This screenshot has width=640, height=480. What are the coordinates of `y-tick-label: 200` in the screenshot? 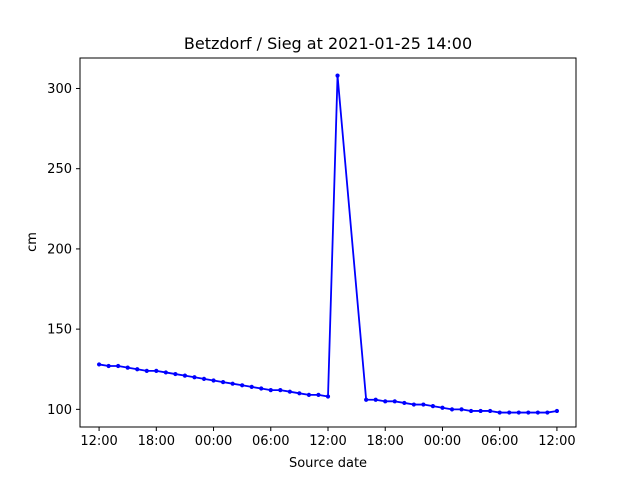 It's located at (59, 249).